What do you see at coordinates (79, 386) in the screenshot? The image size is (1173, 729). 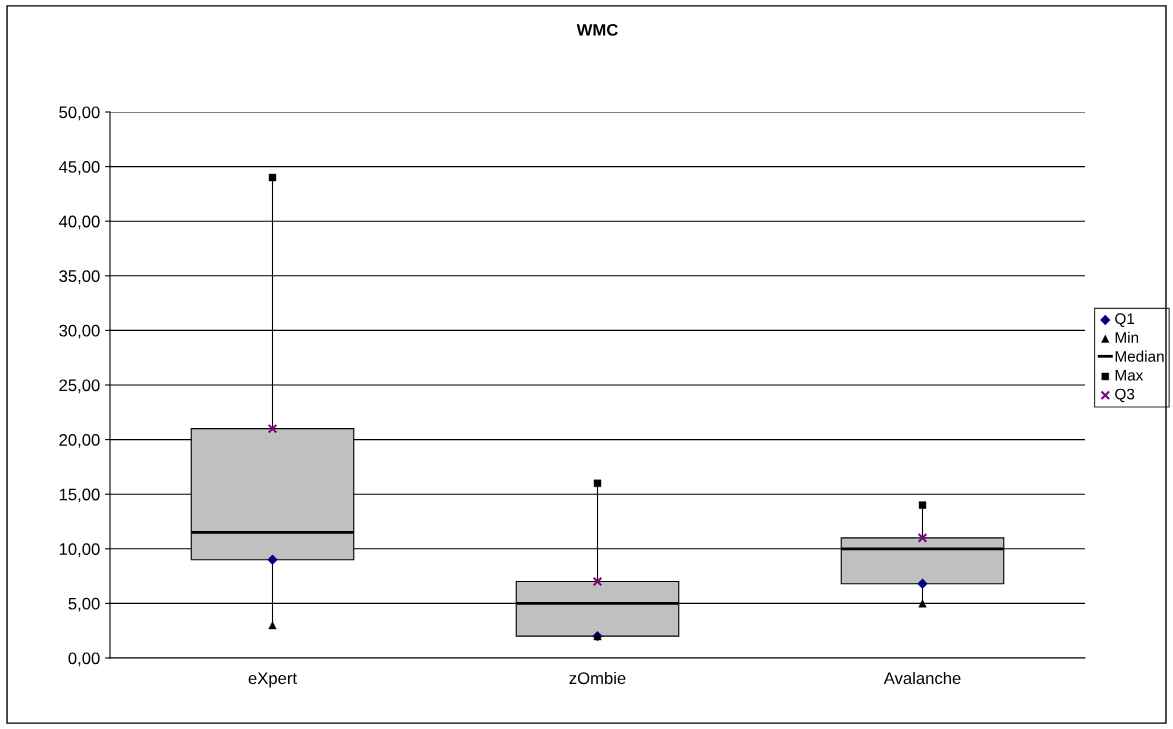 I see `y-tick-label: 25,00` at bounding box center [79, 386].